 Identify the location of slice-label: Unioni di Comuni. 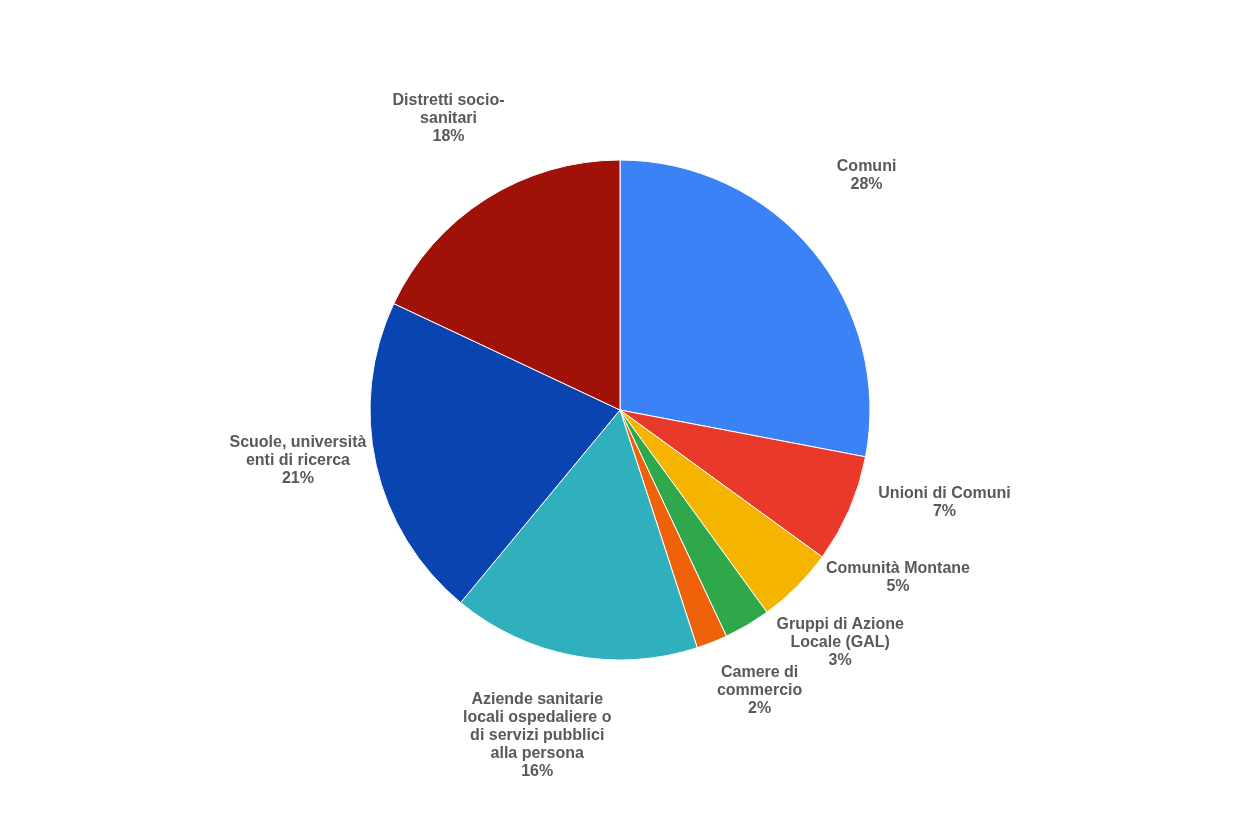
(944, 493).